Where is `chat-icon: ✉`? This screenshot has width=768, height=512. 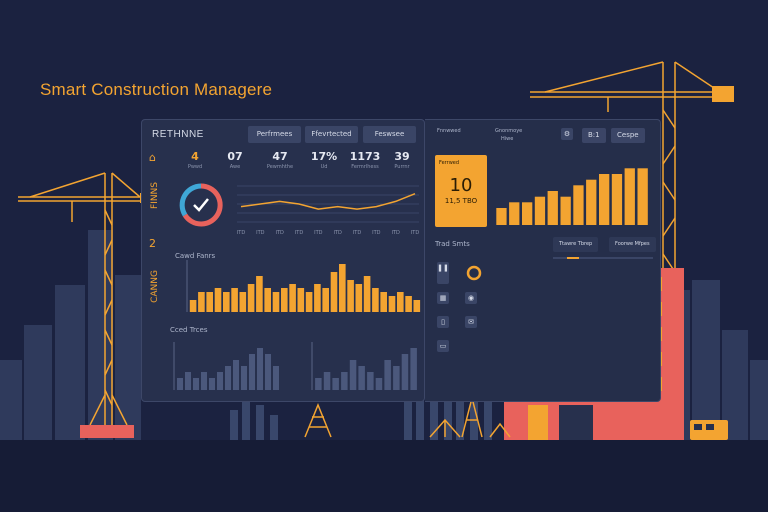
chat-icon: ✉ is located at coordinates (471, 322).